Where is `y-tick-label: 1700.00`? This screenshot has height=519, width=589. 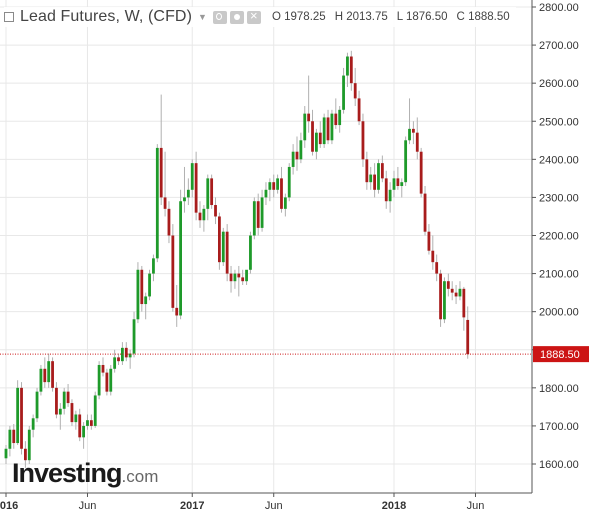
y-tick-label: 1700.00 is located at coordinates (559, 427).